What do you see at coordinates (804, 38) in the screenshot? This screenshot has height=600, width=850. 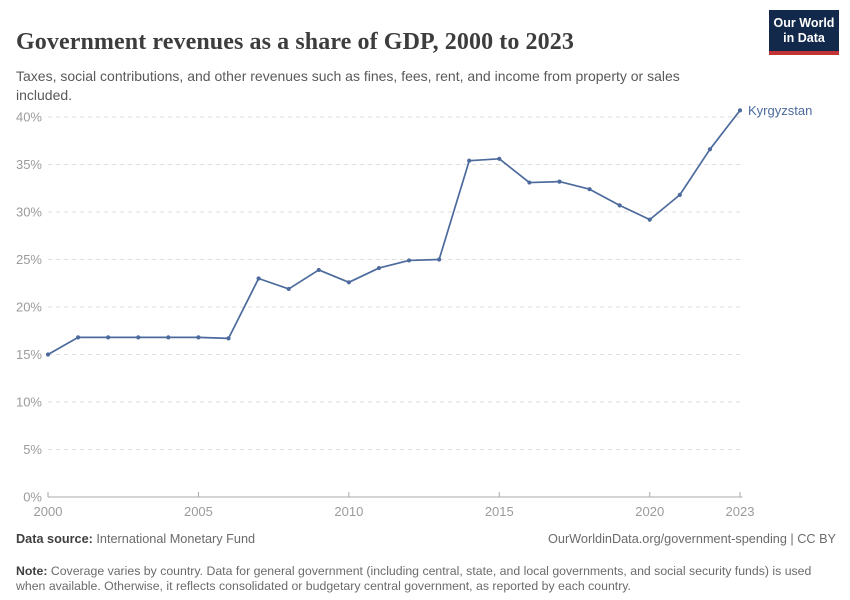 I see `owid-logo-line2: in Data` at bounding box center [804, 38].